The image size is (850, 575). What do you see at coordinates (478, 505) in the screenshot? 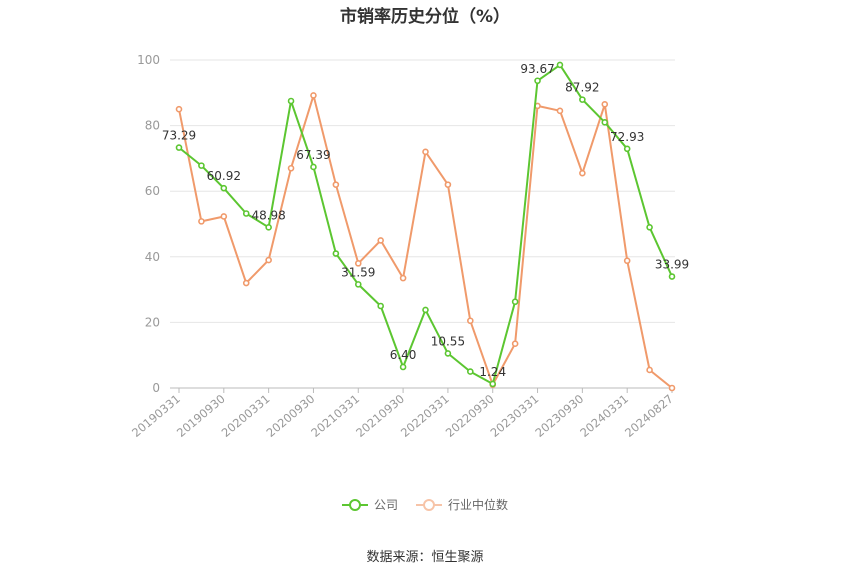
I see `legend-label-industry-median: 行业中位数` at bounding box center [478, 505].